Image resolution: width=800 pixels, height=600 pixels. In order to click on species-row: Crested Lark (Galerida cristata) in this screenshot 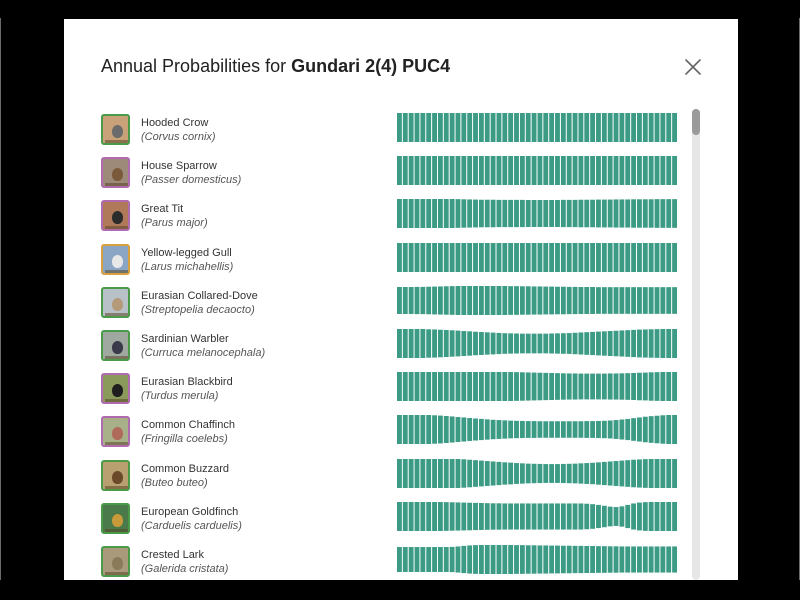, I will do `click(384, 562)`.